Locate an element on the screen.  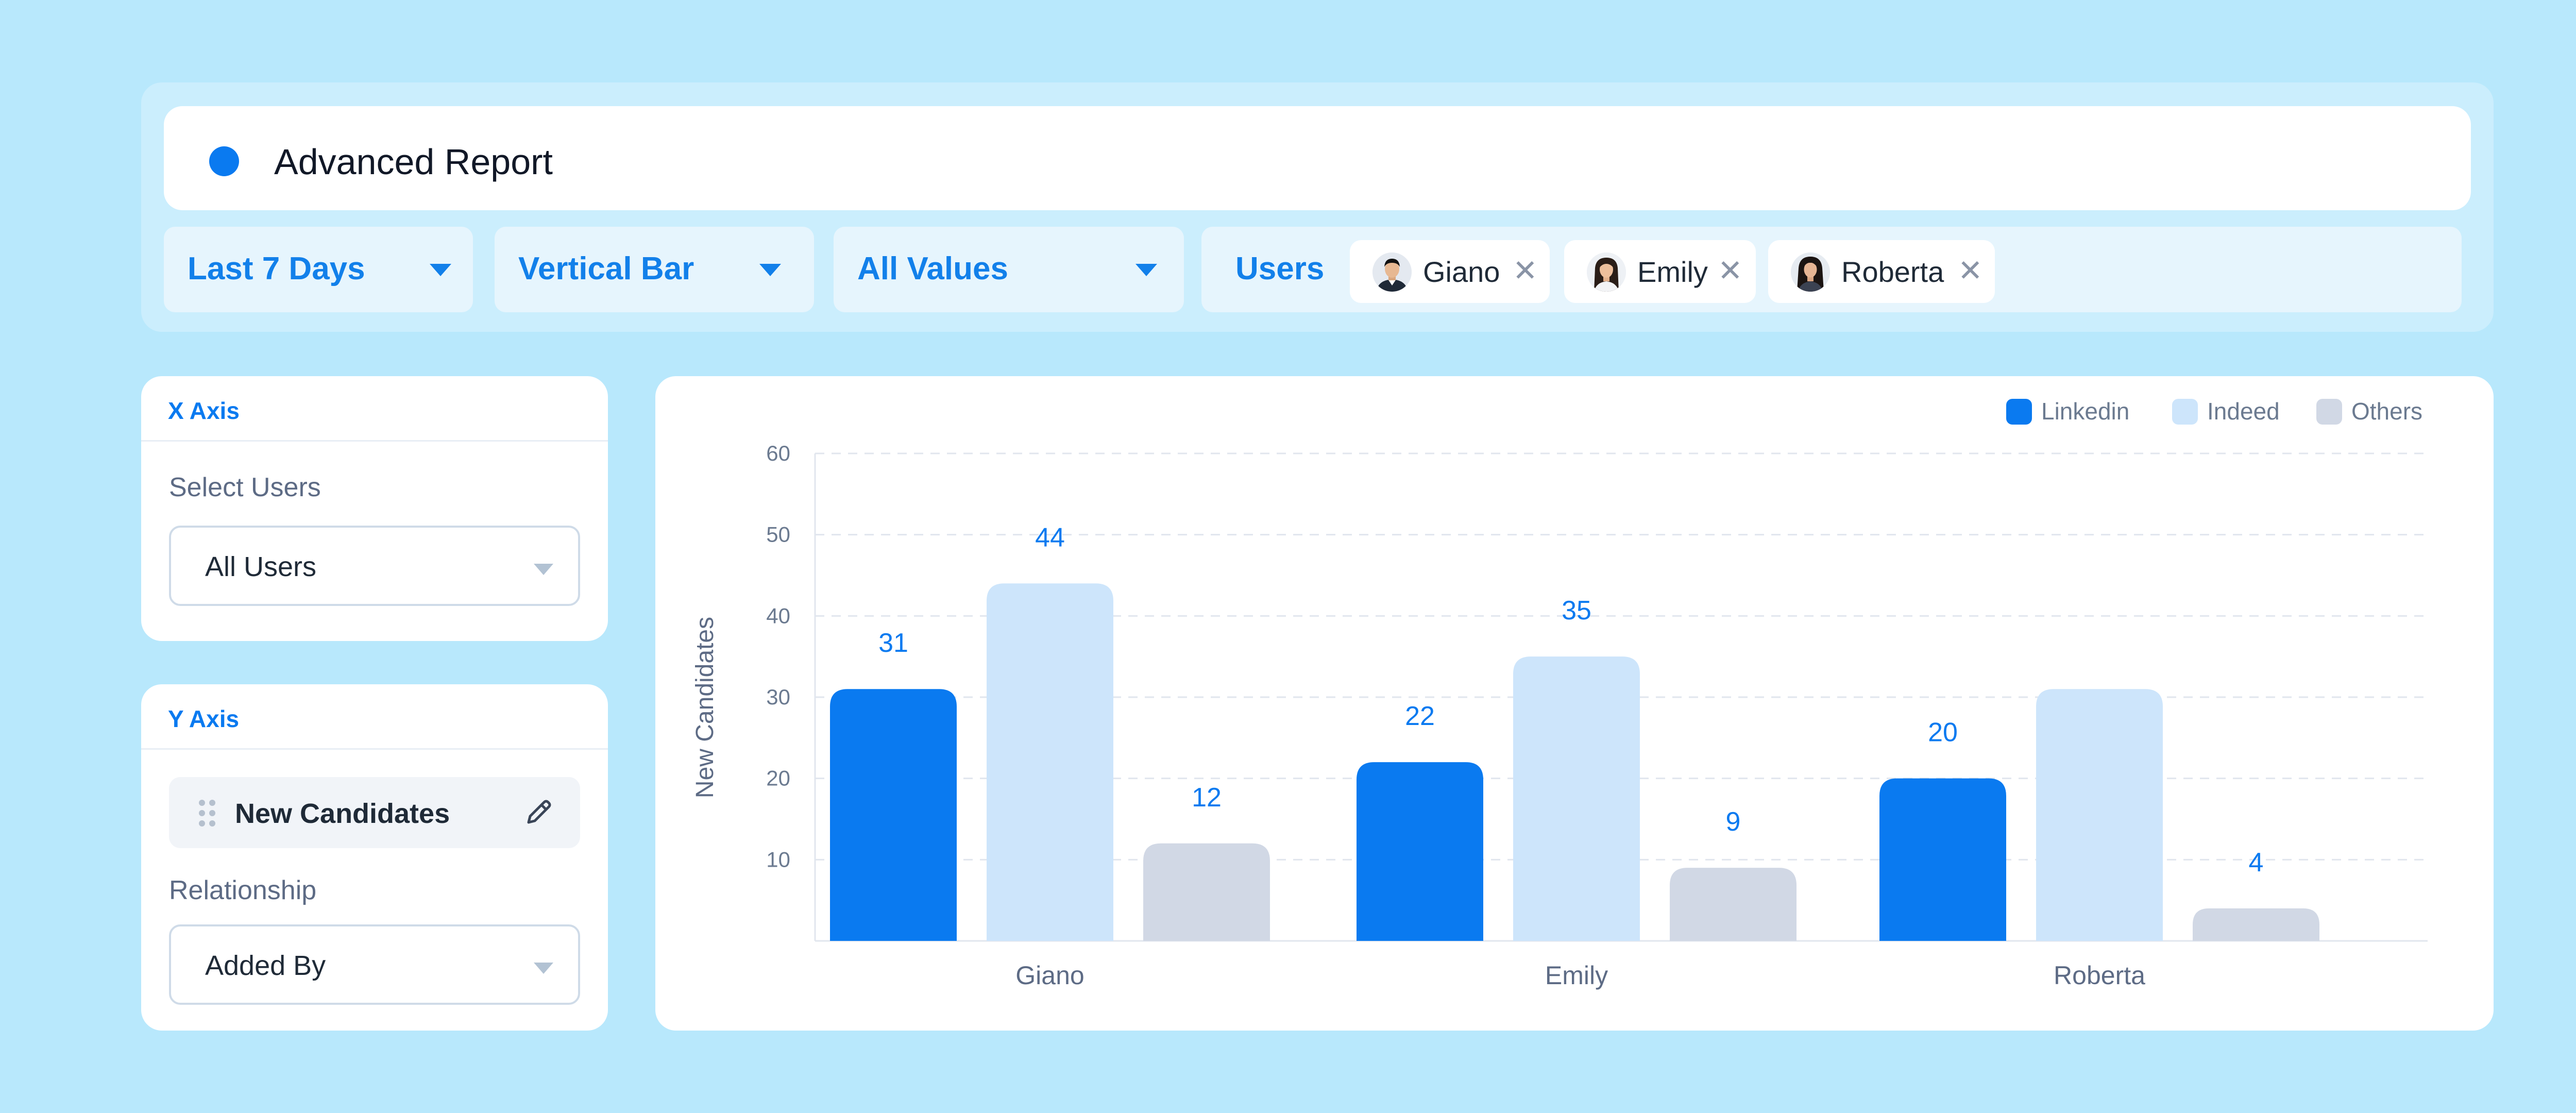
user-chip-giano: Giano ✕ is located at coordinates (1450, 271).